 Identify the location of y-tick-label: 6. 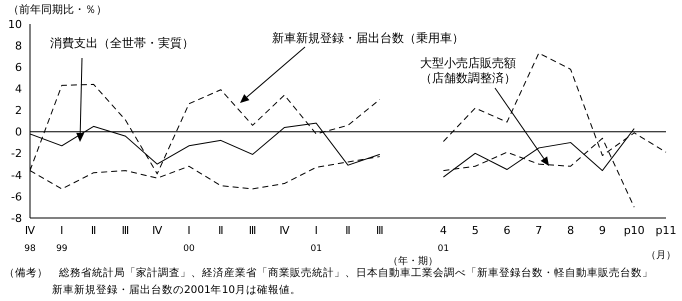
(18, 67).